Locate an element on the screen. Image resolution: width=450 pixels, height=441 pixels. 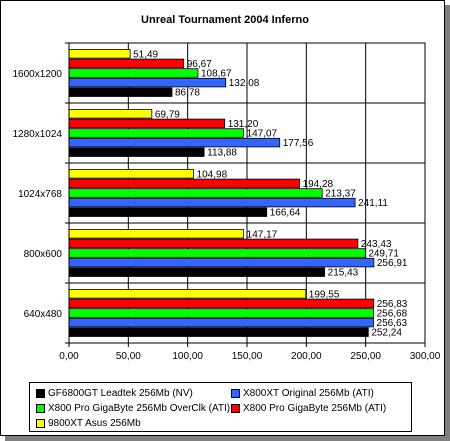
y-category-label: 1600x1200 is located at coordinates (38, 74).